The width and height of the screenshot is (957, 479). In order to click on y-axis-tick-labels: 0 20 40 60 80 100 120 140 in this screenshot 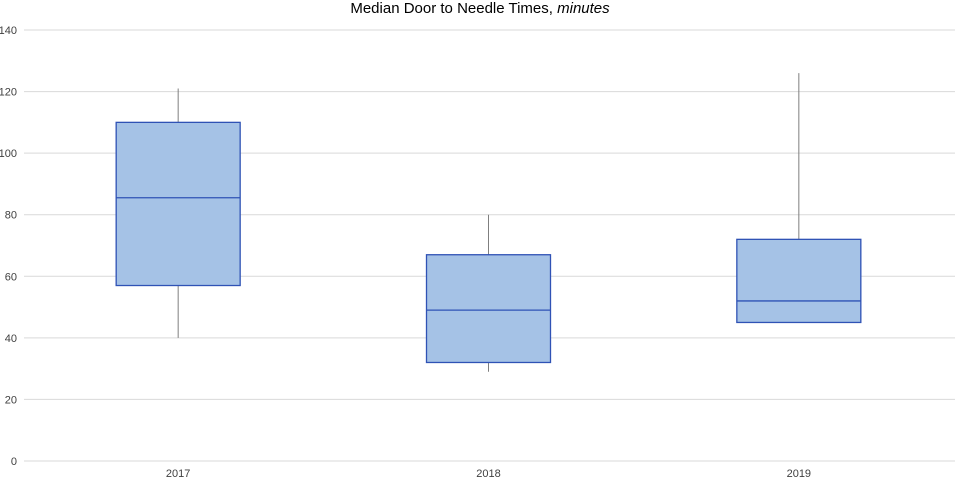, I will do `click(8, 246)`.